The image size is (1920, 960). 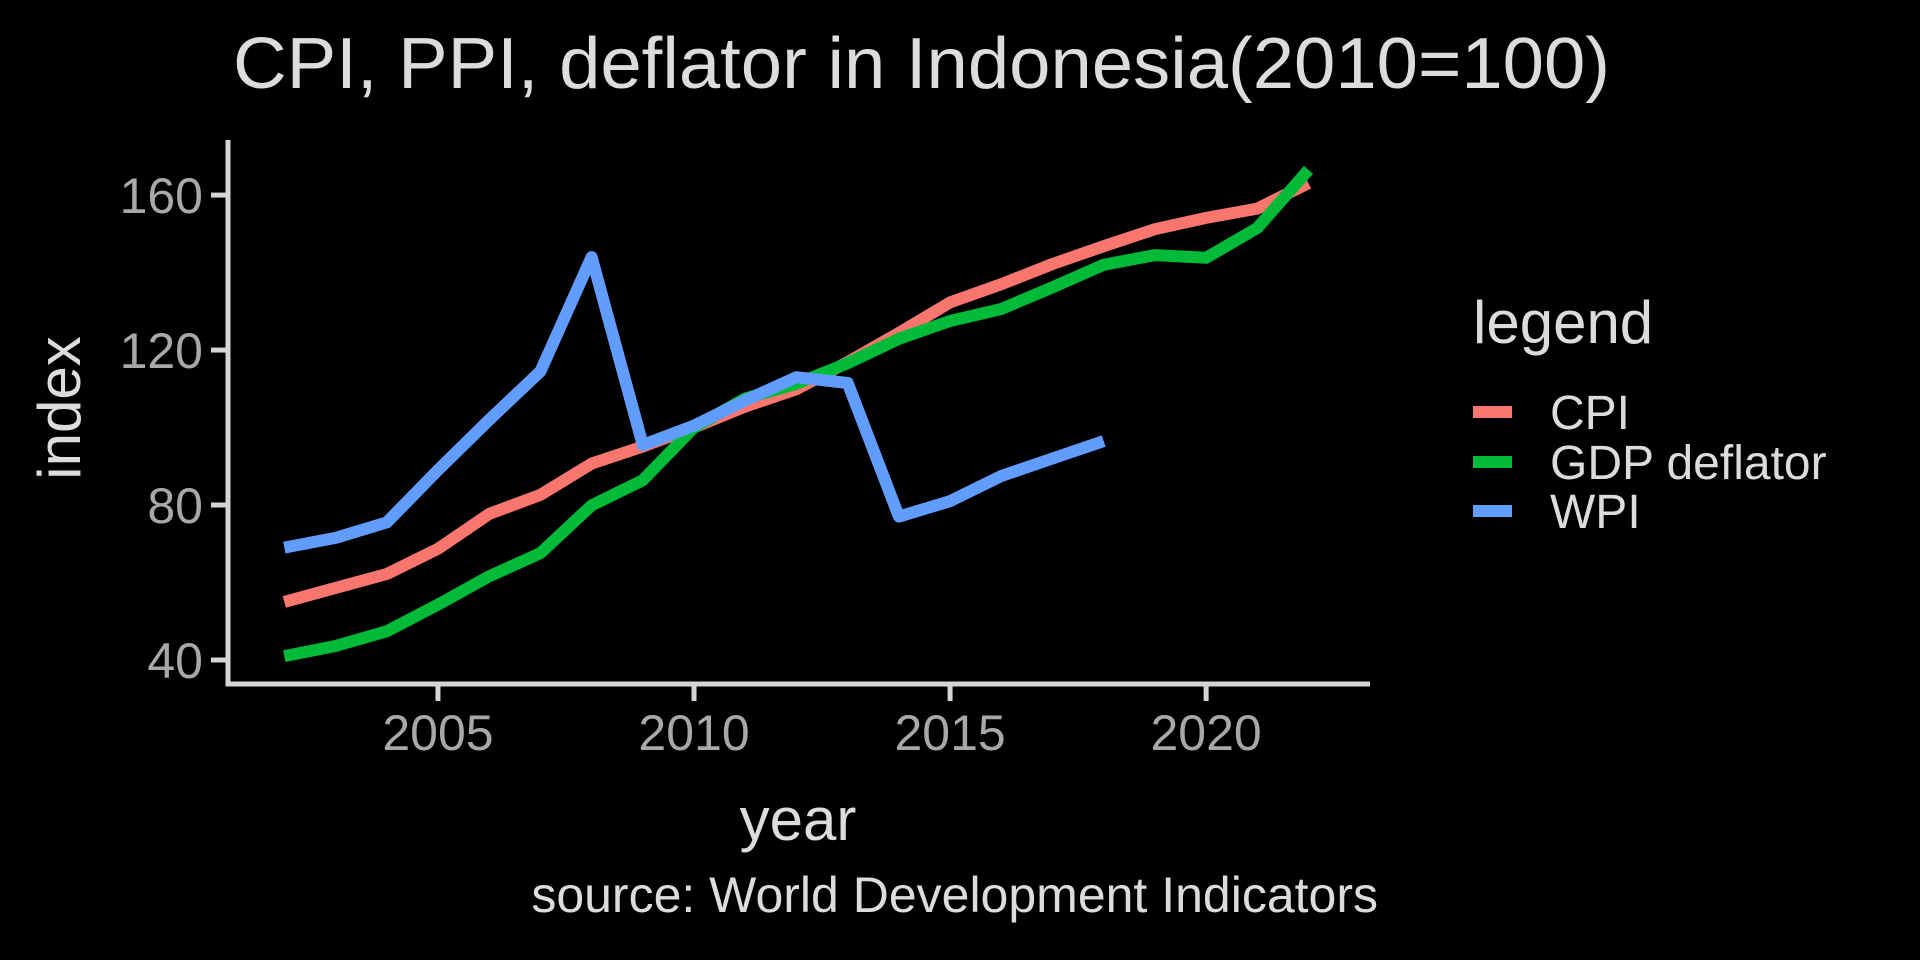 What do you see at coordinates (1590, 413) in the screenshot?
I see `legend-label-cpi: CPI` at bounding box center [1590, 413].